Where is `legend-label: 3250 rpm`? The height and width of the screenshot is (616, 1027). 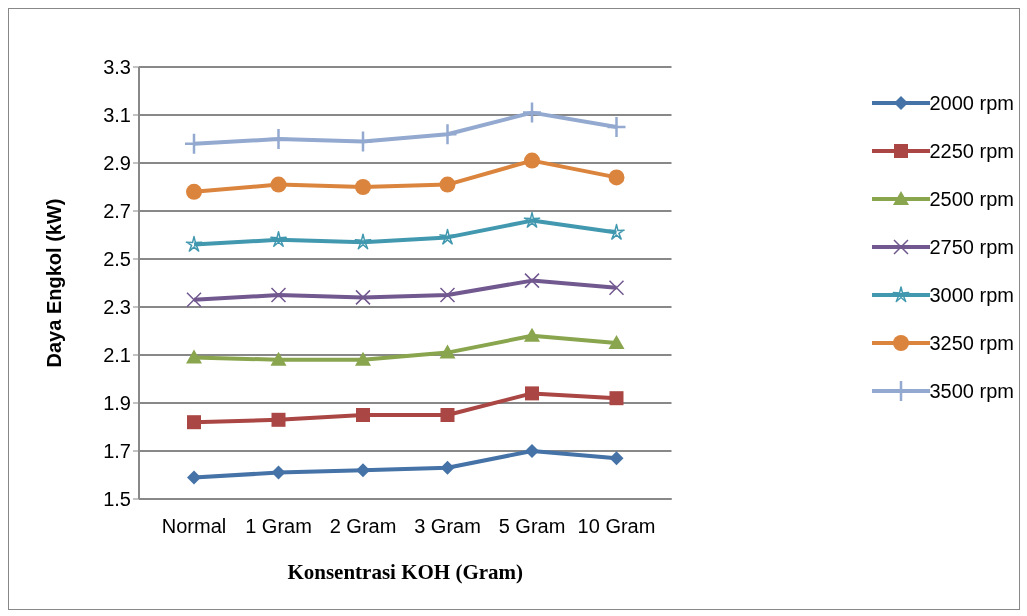 legend-label: 3250 rpm is located at coordinates (971, 343).